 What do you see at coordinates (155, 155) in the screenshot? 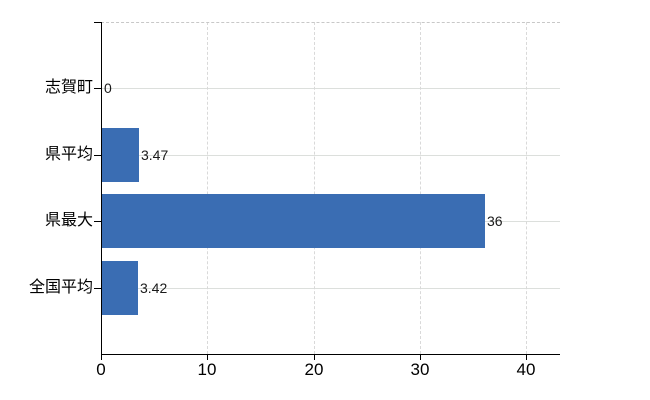
I see `value-label: 3.47` at bounding box center [155, 155].